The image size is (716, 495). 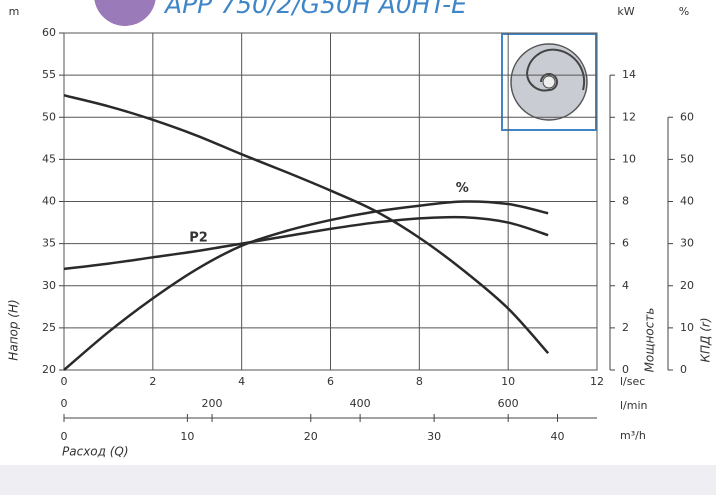 What do you see at coordinates (152, 381) in the screenshot?
I see `x-tick-label: 2` at bounding box center [152, 381].